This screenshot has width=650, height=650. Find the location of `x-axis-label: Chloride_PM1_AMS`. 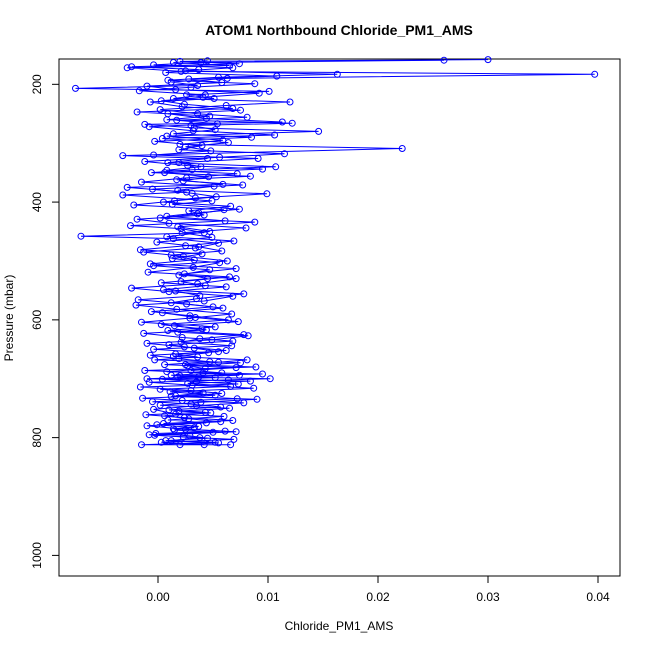

x-axis-label: Chloride_PM1_AMS is located at coordinates (339, 626).